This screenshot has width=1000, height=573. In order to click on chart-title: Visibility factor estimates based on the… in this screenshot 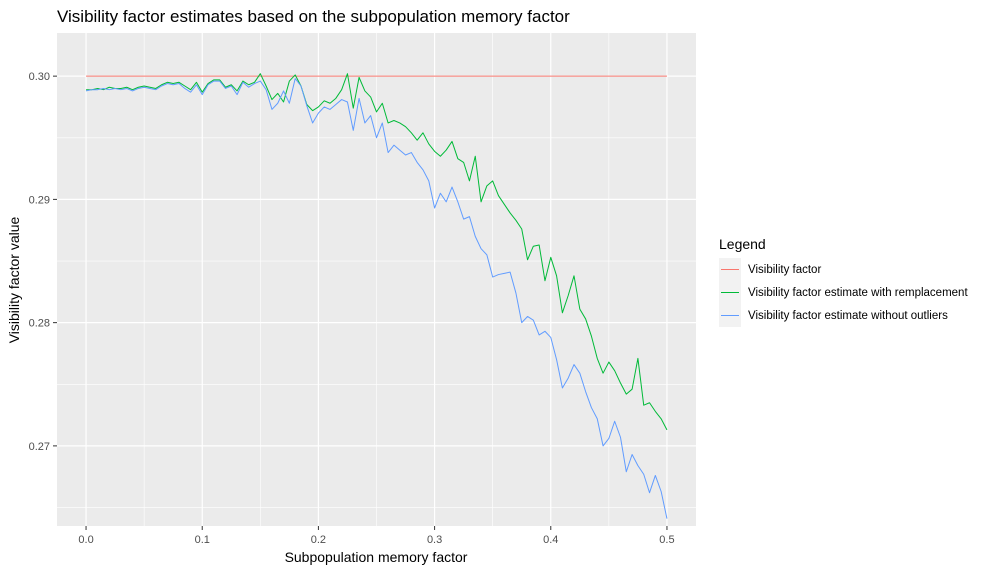, I will do `click(313, 16)`.